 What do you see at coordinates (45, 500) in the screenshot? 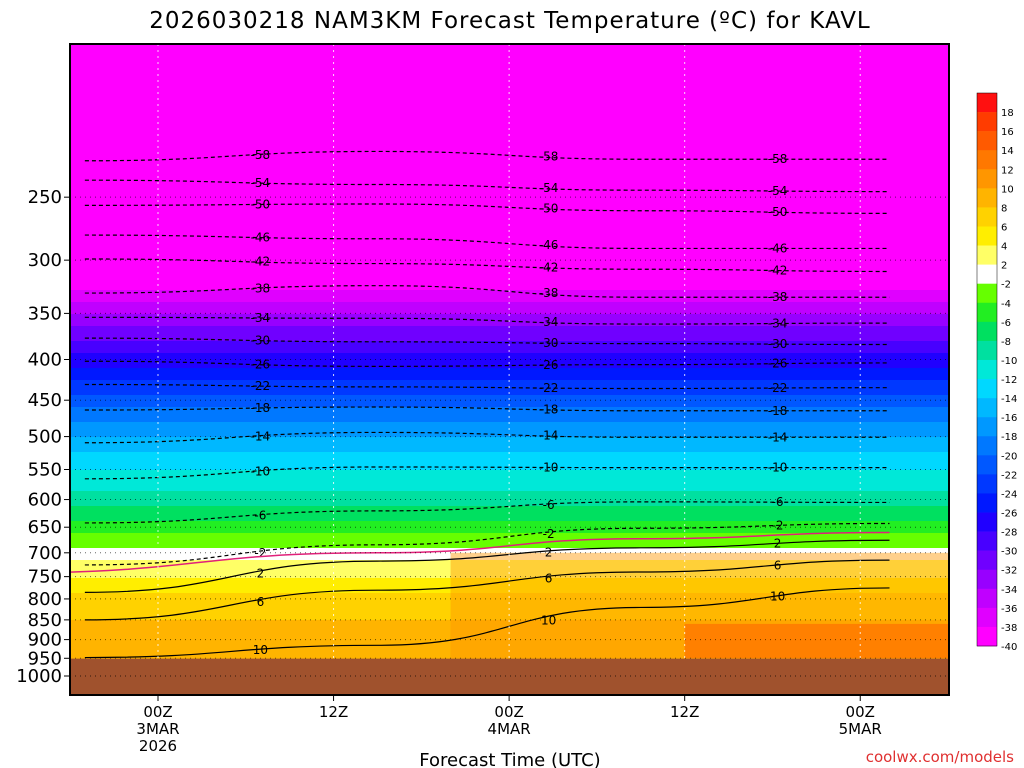
I see `y-tick-label: 600` at bounding box center [45, 500].